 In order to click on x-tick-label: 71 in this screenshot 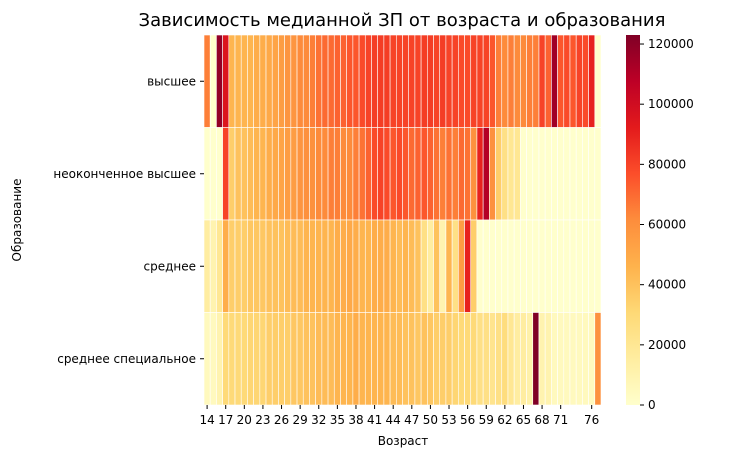, I will do `click(560, 420)`.